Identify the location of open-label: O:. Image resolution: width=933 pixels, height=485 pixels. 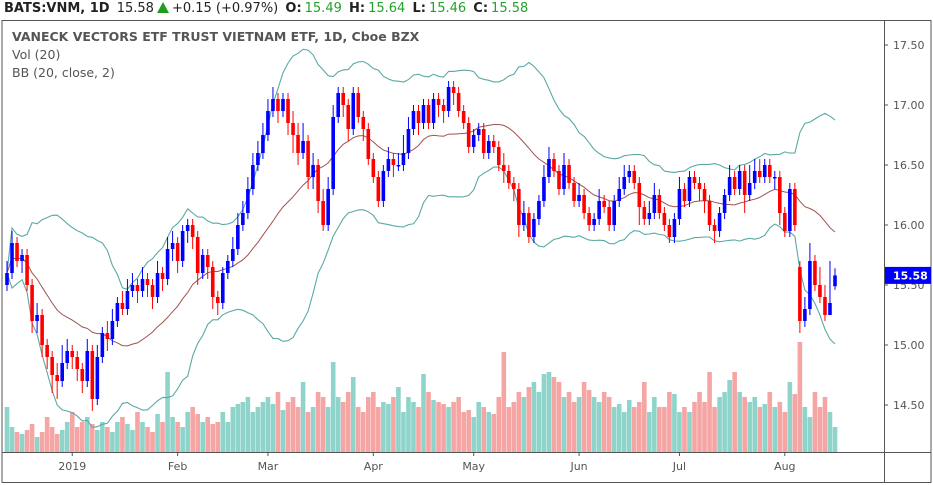
(293, 8).